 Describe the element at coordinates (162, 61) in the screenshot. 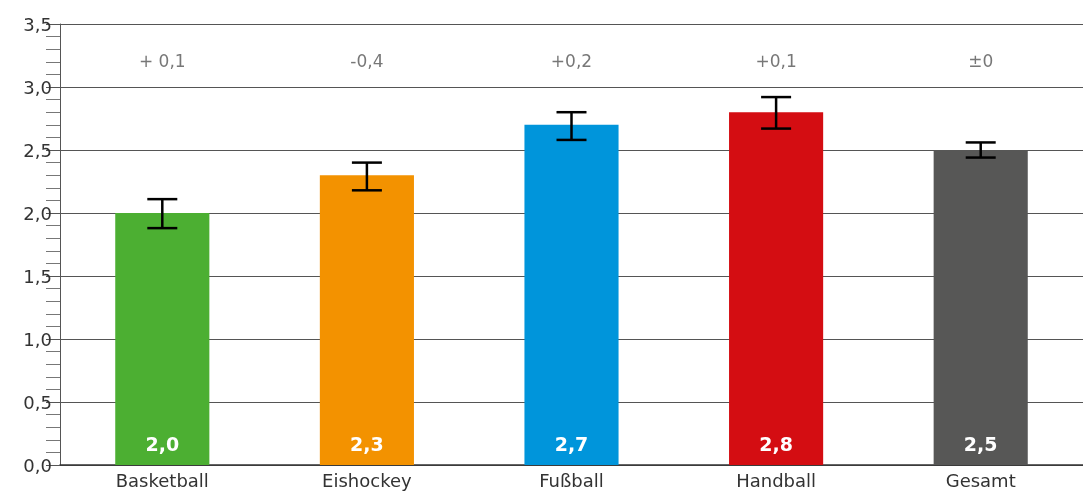

I see `annotation: + 0,1` at that location.